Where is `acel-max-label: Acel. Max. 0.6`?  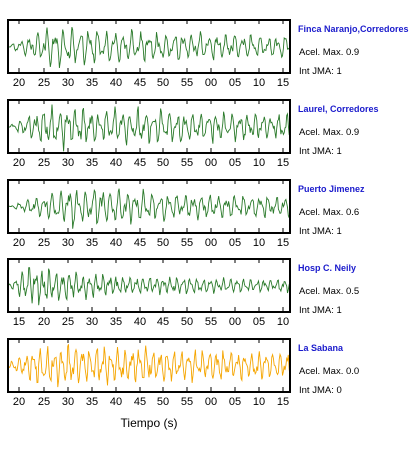 acel-max-label: Acel. Max. 0.6 is located at coordinates (329, 212).